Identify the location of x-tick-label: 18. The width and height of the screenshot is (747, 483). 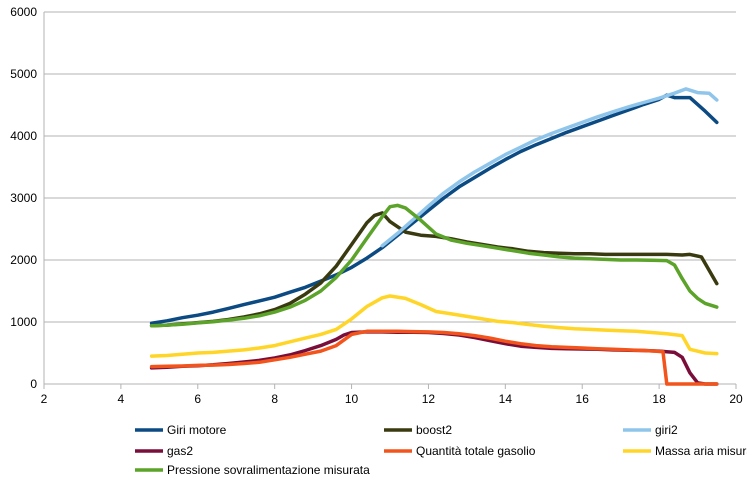
(659, 399).